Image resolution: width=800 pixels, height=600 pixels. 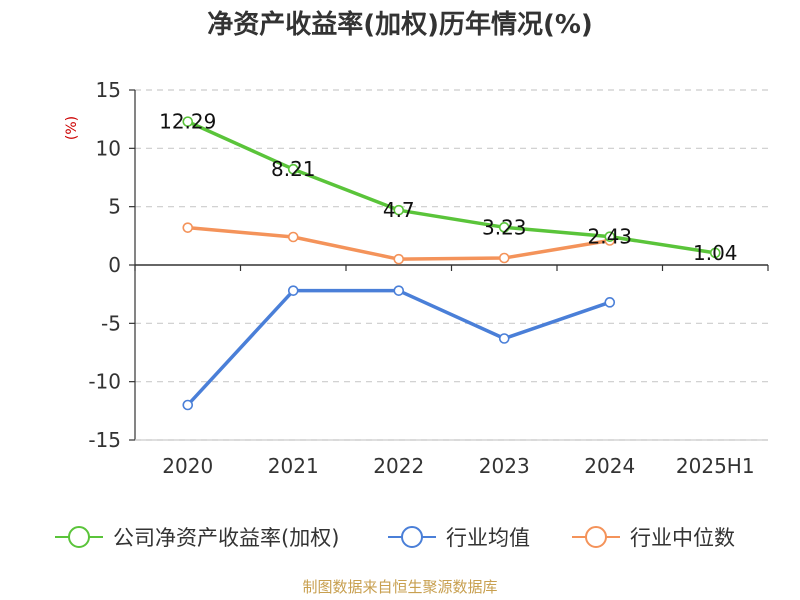 What do you see at coordinates (111, 323) in the screenshot?
I see `y-tick-label: -5` at bounding box center [111, 323].